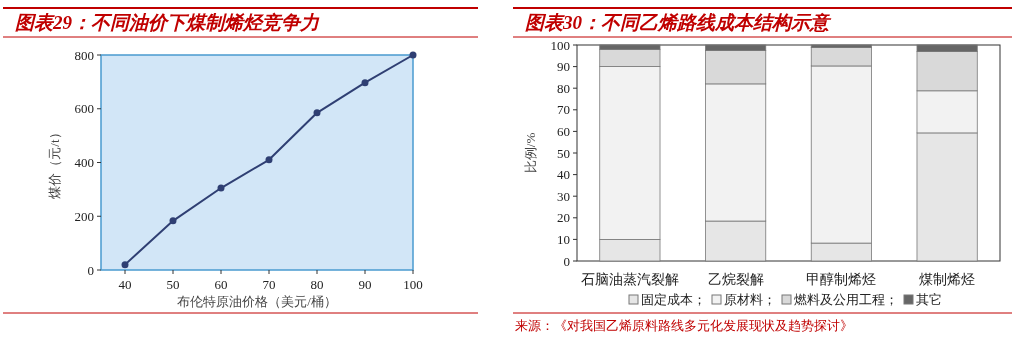 The height and width of the screenshot is (337, 1034). I want to click on y-tick-label: 100, so click(560, 45).